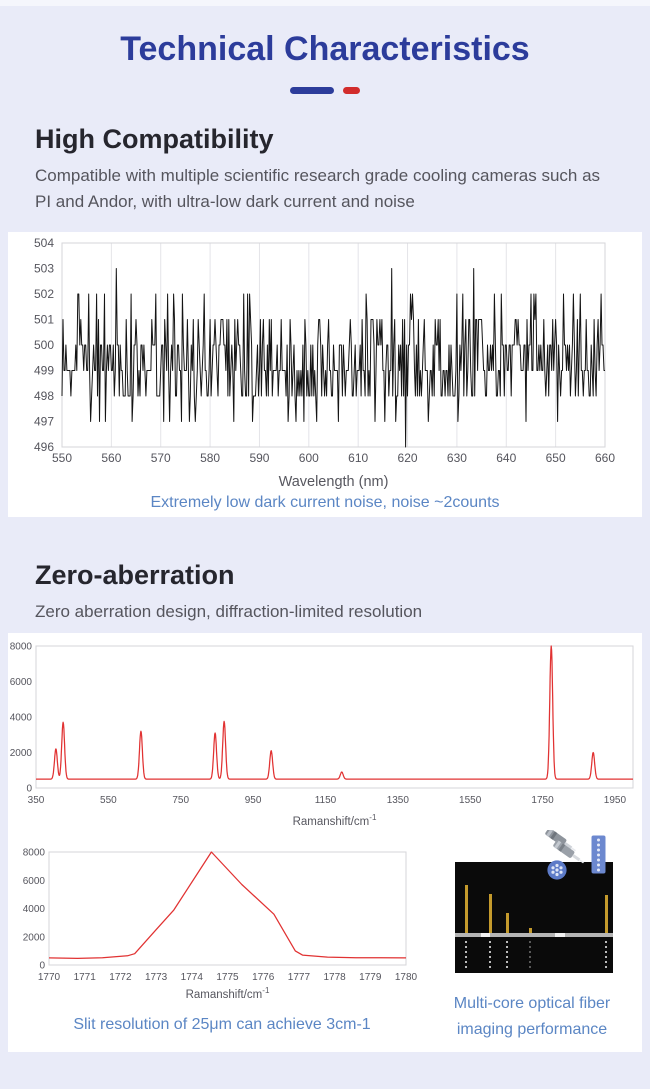 This screenshot has width=650, height=1089. I want to click on detector-band, so click(534, 935).